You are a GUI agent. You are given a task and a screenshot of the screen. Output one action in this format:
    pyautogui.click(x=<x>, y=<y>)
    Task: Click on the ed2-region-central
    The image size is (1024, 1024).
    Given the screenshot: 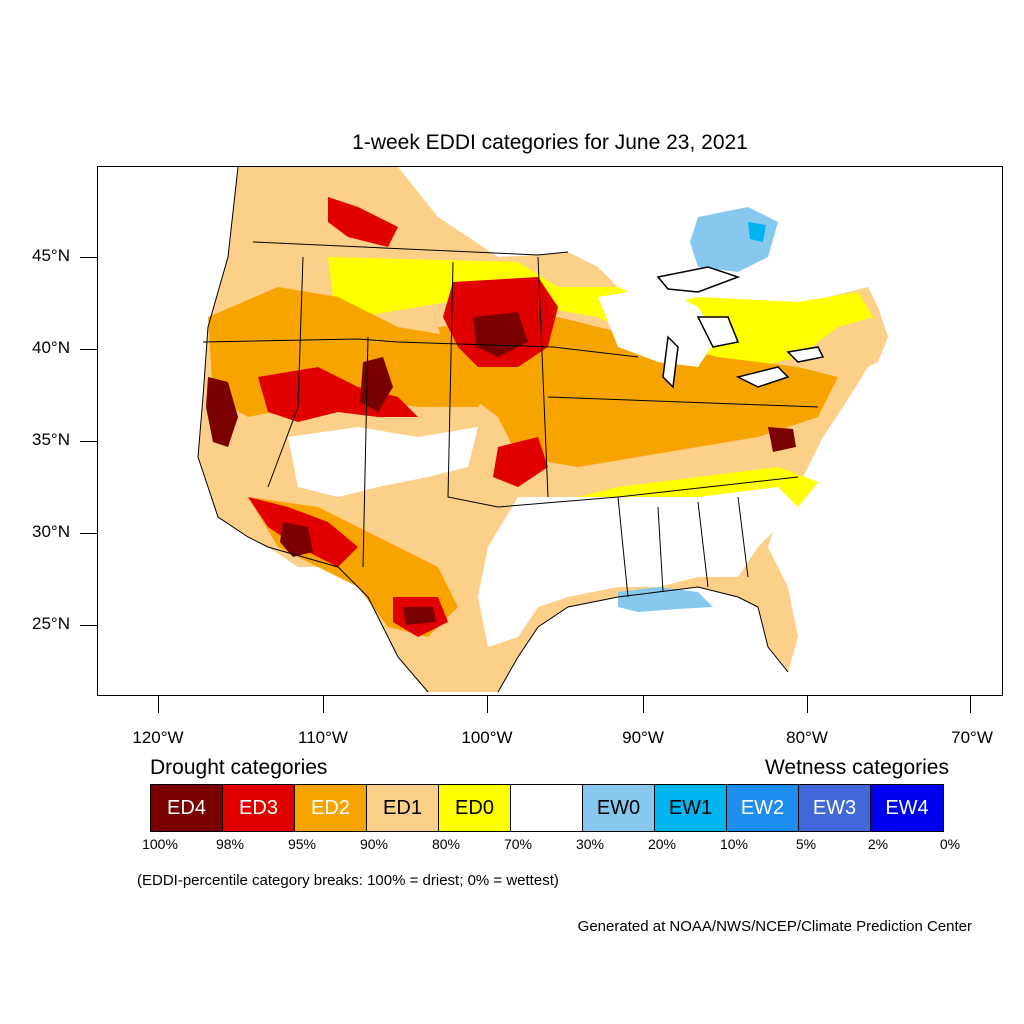 What is the action you would take?
    pyautogui.click(x=638, y=392)
    